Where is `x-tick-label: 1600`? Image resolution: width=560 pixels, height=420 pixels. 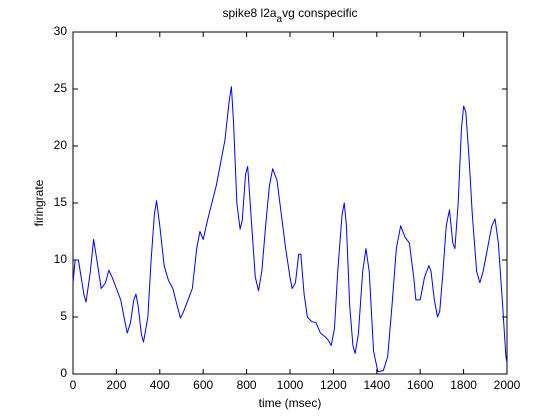
x-tick-label: 1600 is located at coordinates (420, 385).